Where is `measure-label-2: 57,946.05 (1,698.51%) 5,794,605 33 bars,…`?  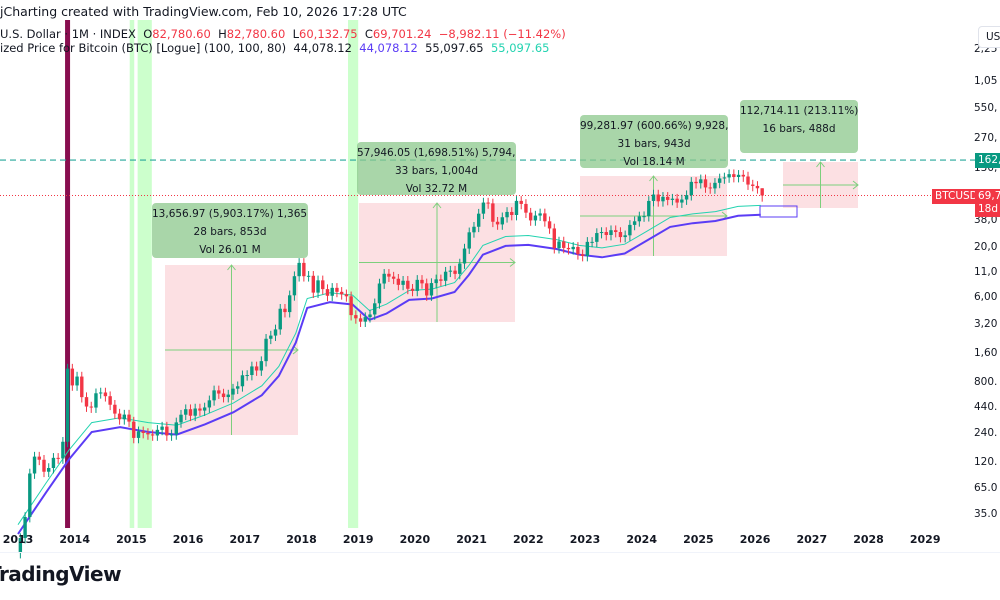
measure-label-2: 57,946.05 (1,698.51%) 5,794,605 33 bars,… is located at coordinates (436, 168).